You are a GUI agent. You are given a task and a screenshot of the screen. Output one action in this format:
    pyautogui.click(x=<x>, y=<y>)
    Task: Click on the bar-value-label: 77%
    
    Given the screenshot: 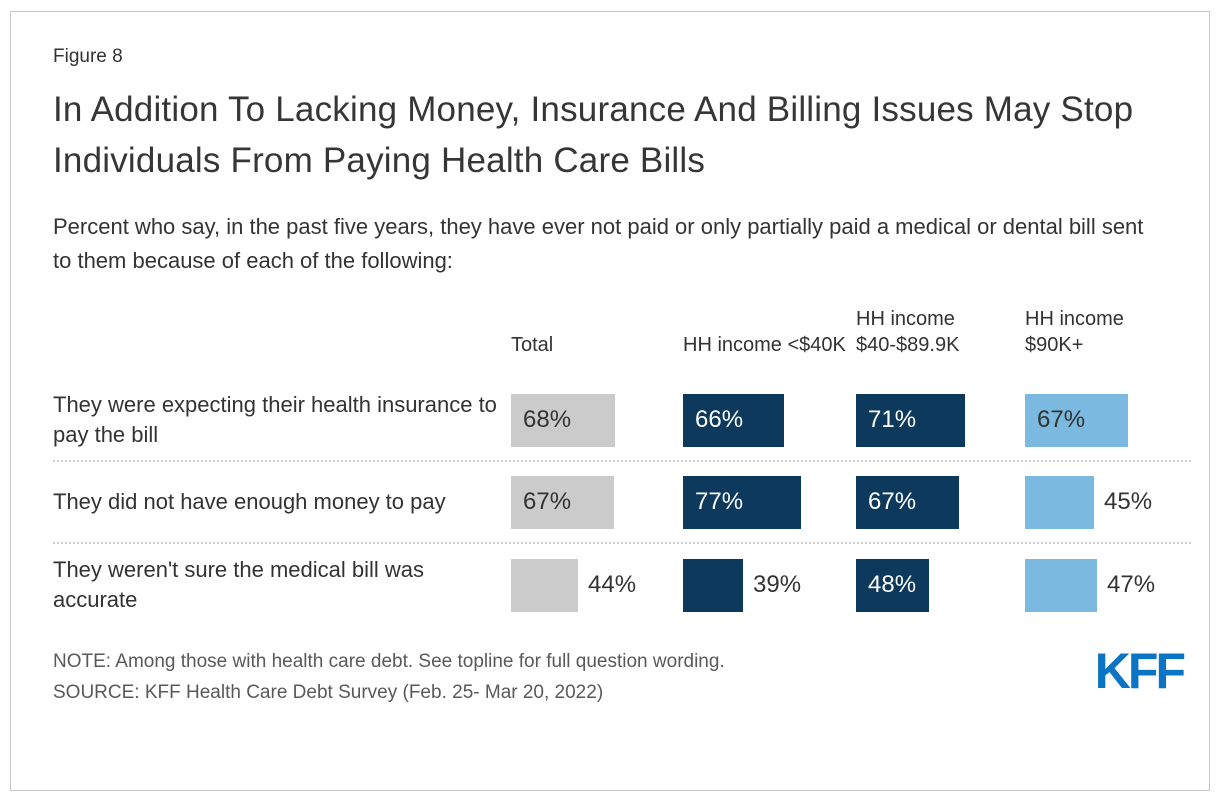 What is the action you would take?
    pyautogui.click(x=719, y=501)
    